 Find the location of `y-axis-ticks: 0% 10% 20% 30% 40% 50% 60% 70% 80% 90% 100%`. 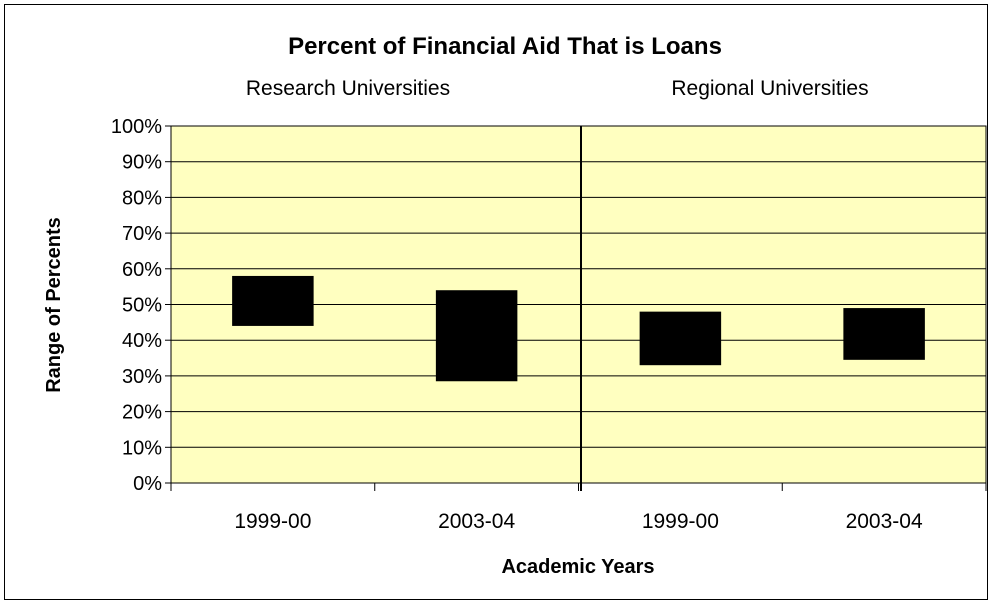

y-axis-ticks: 0% 10% 20% 30% 40% 50% 60% 70% 80% 90% 100% is located at coordinates (141, 305).